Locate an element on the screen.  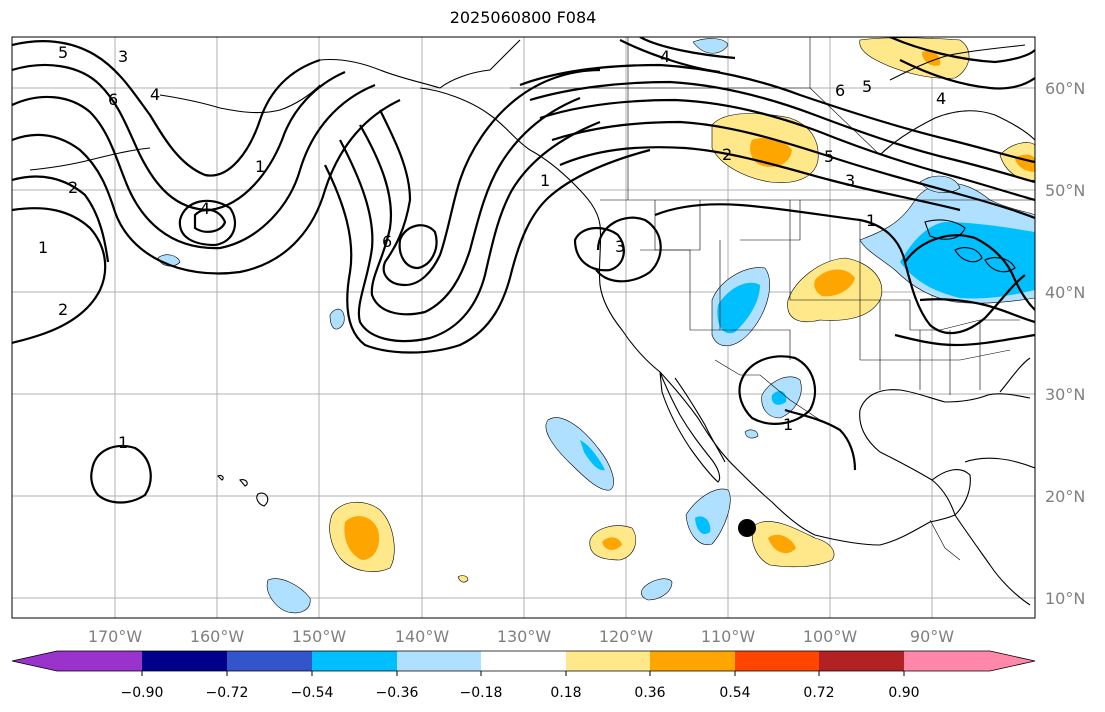
colorbar-tick-label: −0.36 is located at coordinates (397, 693).